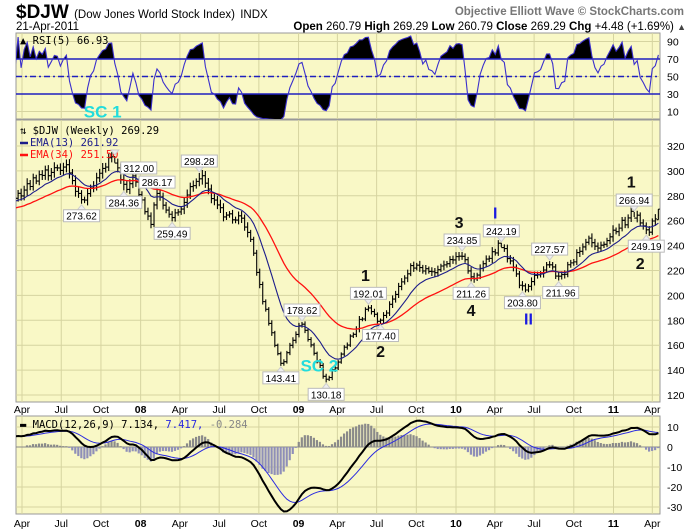 Image resolution: width=700 pixels, height=530 pixels. I want to click on macd-legend-part: 7.134,, so click(137, 425).